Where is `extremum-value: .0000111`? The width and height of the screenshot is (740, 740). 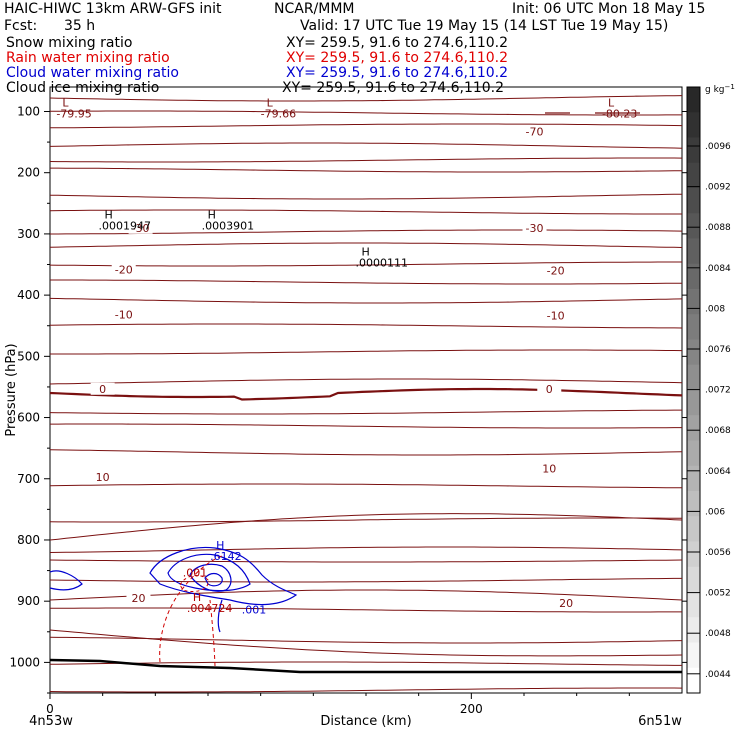
extremum-value: .0000111 is located at coordinates (381, 262).